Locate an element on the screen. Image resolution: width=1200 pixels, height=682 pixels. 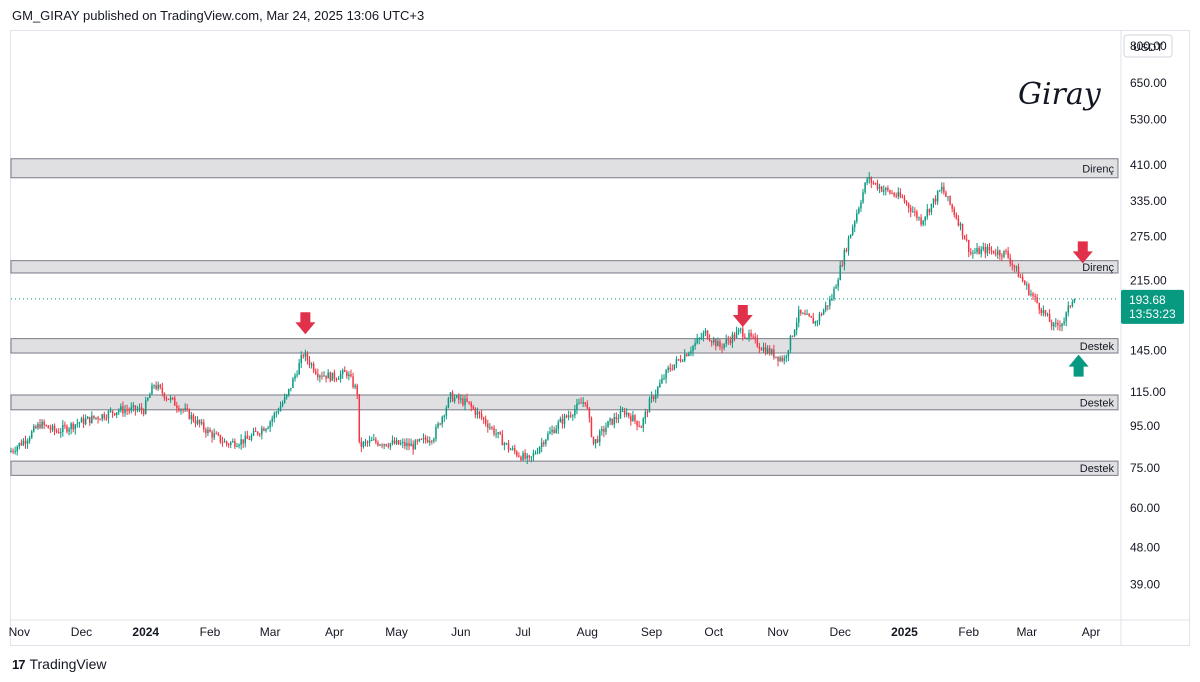
tradingview-logo: 17 TradingView is located at coordinates (59, 664).